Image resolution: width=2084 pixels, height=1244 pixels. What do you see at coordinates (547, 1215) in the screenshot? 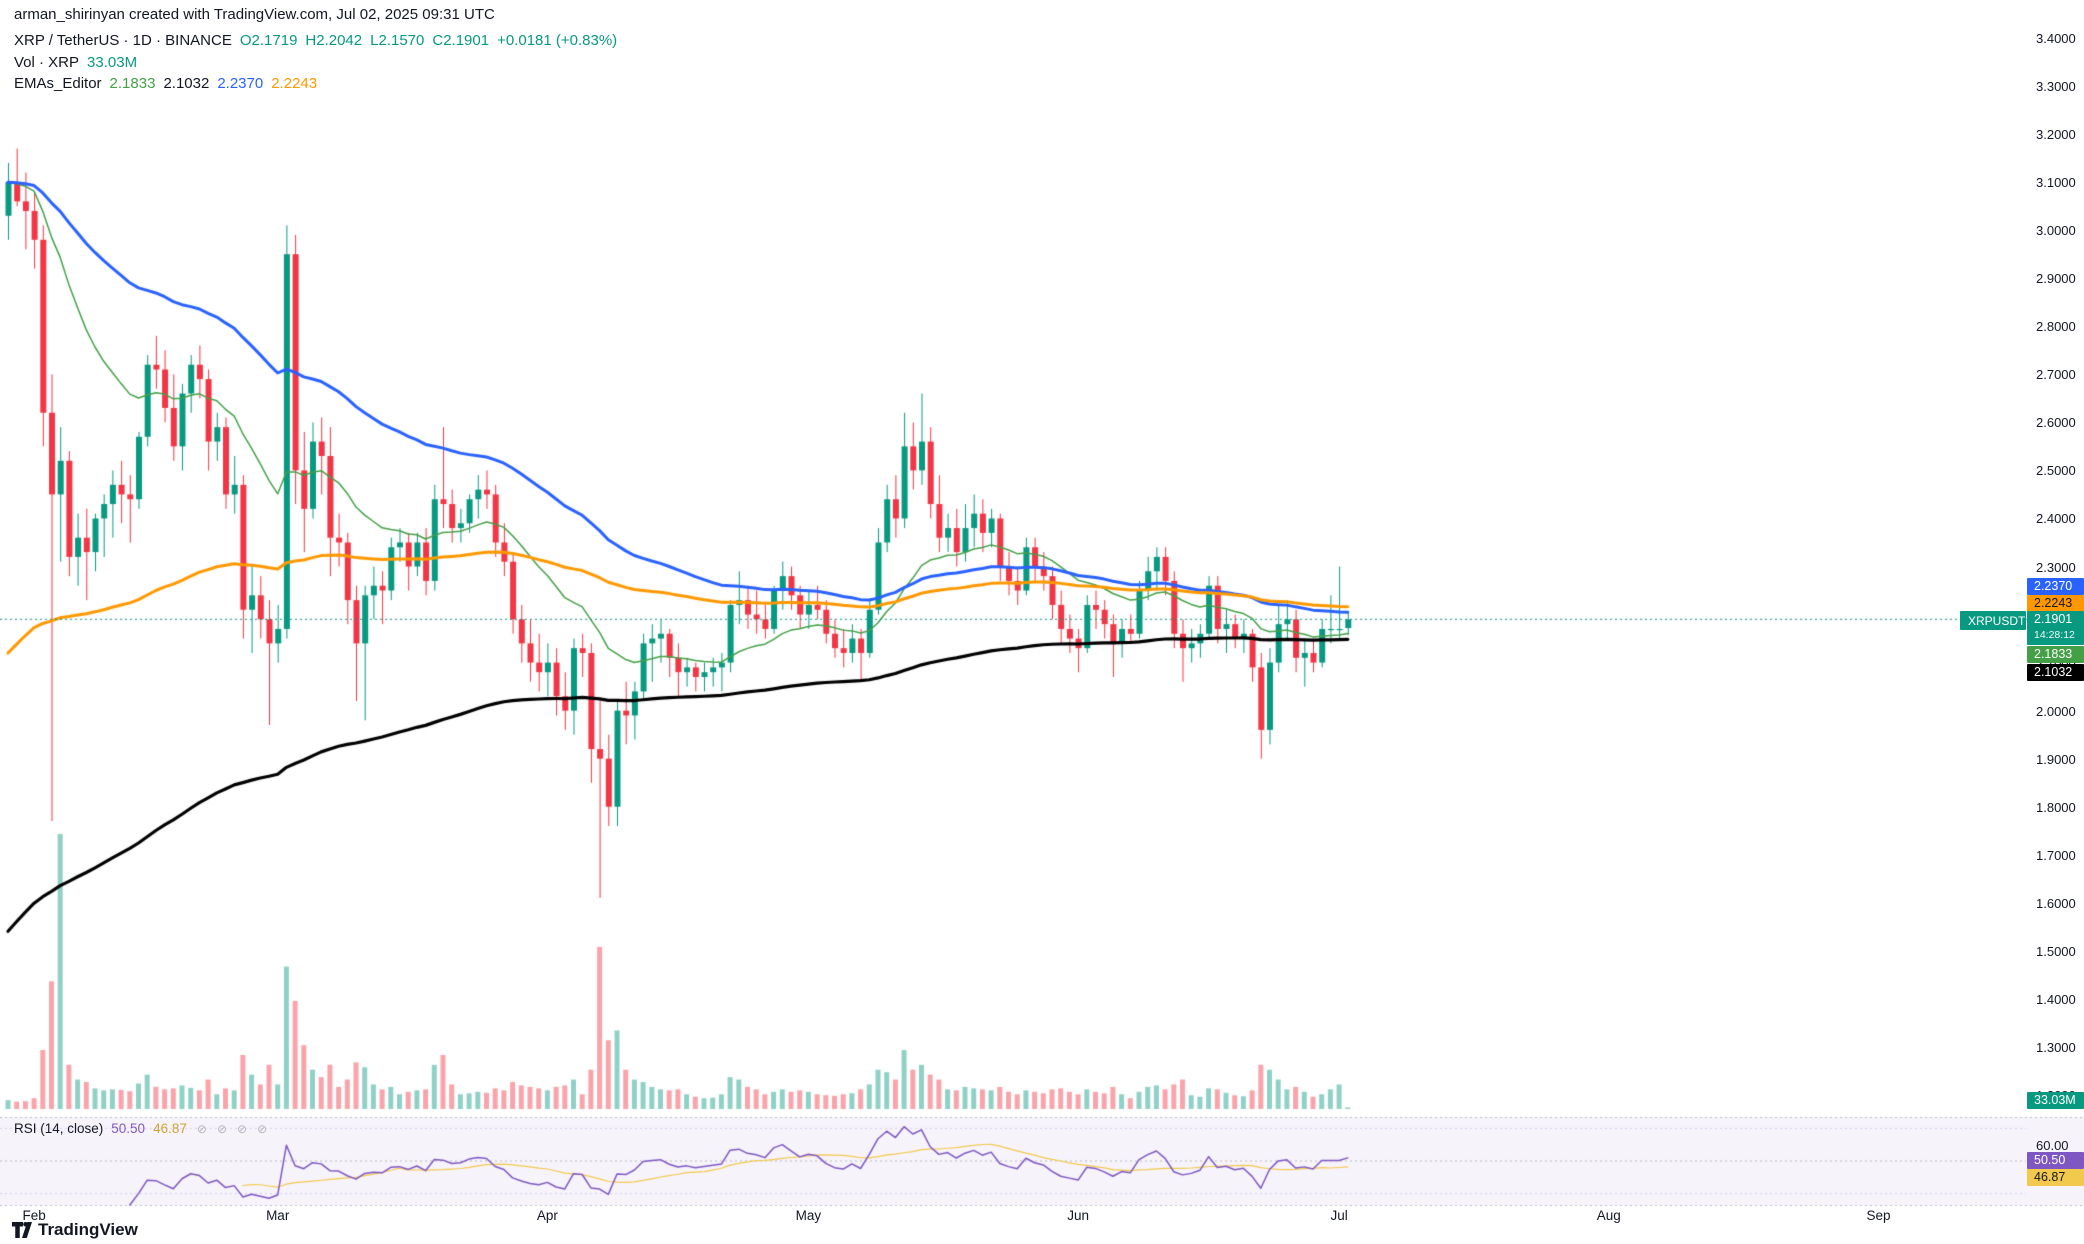
I see `month-label-apr: Apr` at bounding box center [547, 1215].